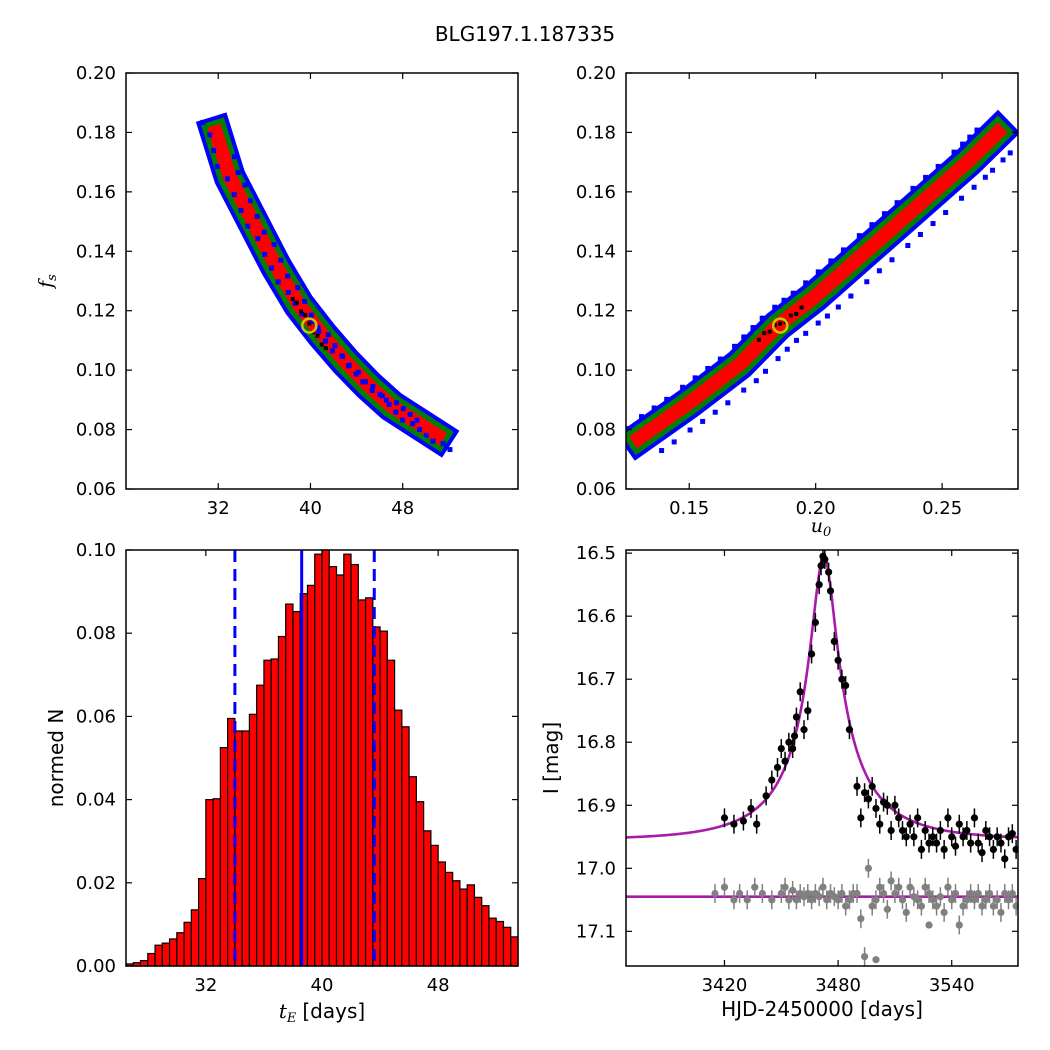 This screenshot has width=1050, height=1050. What do you see at coordinates (205, 985) in the screenshot?
I see `x-tick-label: 32` at bounding box center [205, 985].